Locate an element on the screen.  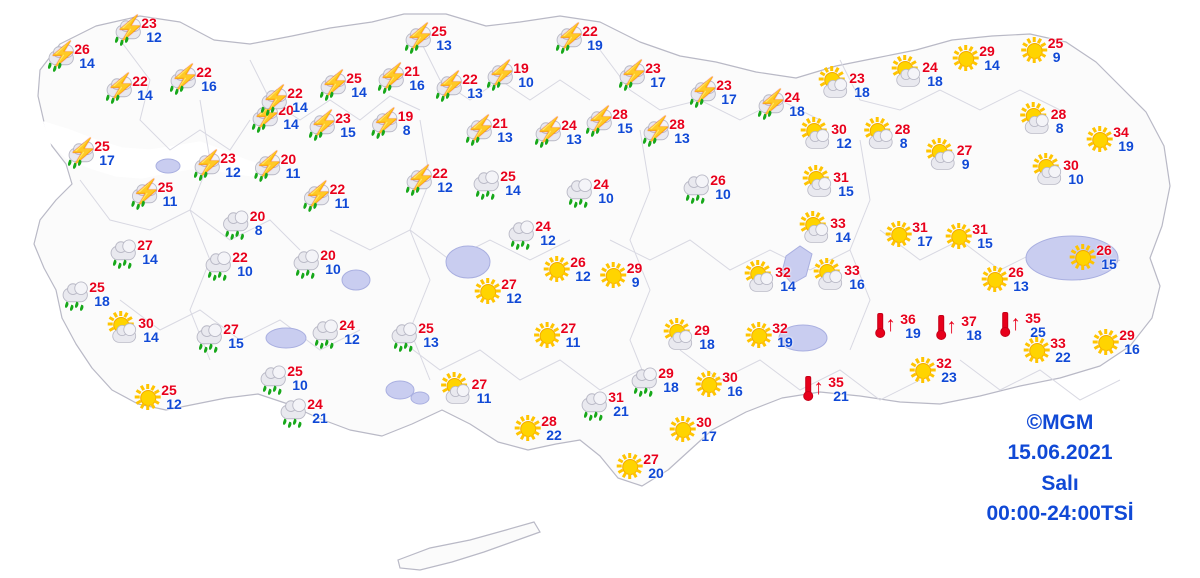
weather-station-marker: ⚡ 24 13 is located at coordinates (557, 133).